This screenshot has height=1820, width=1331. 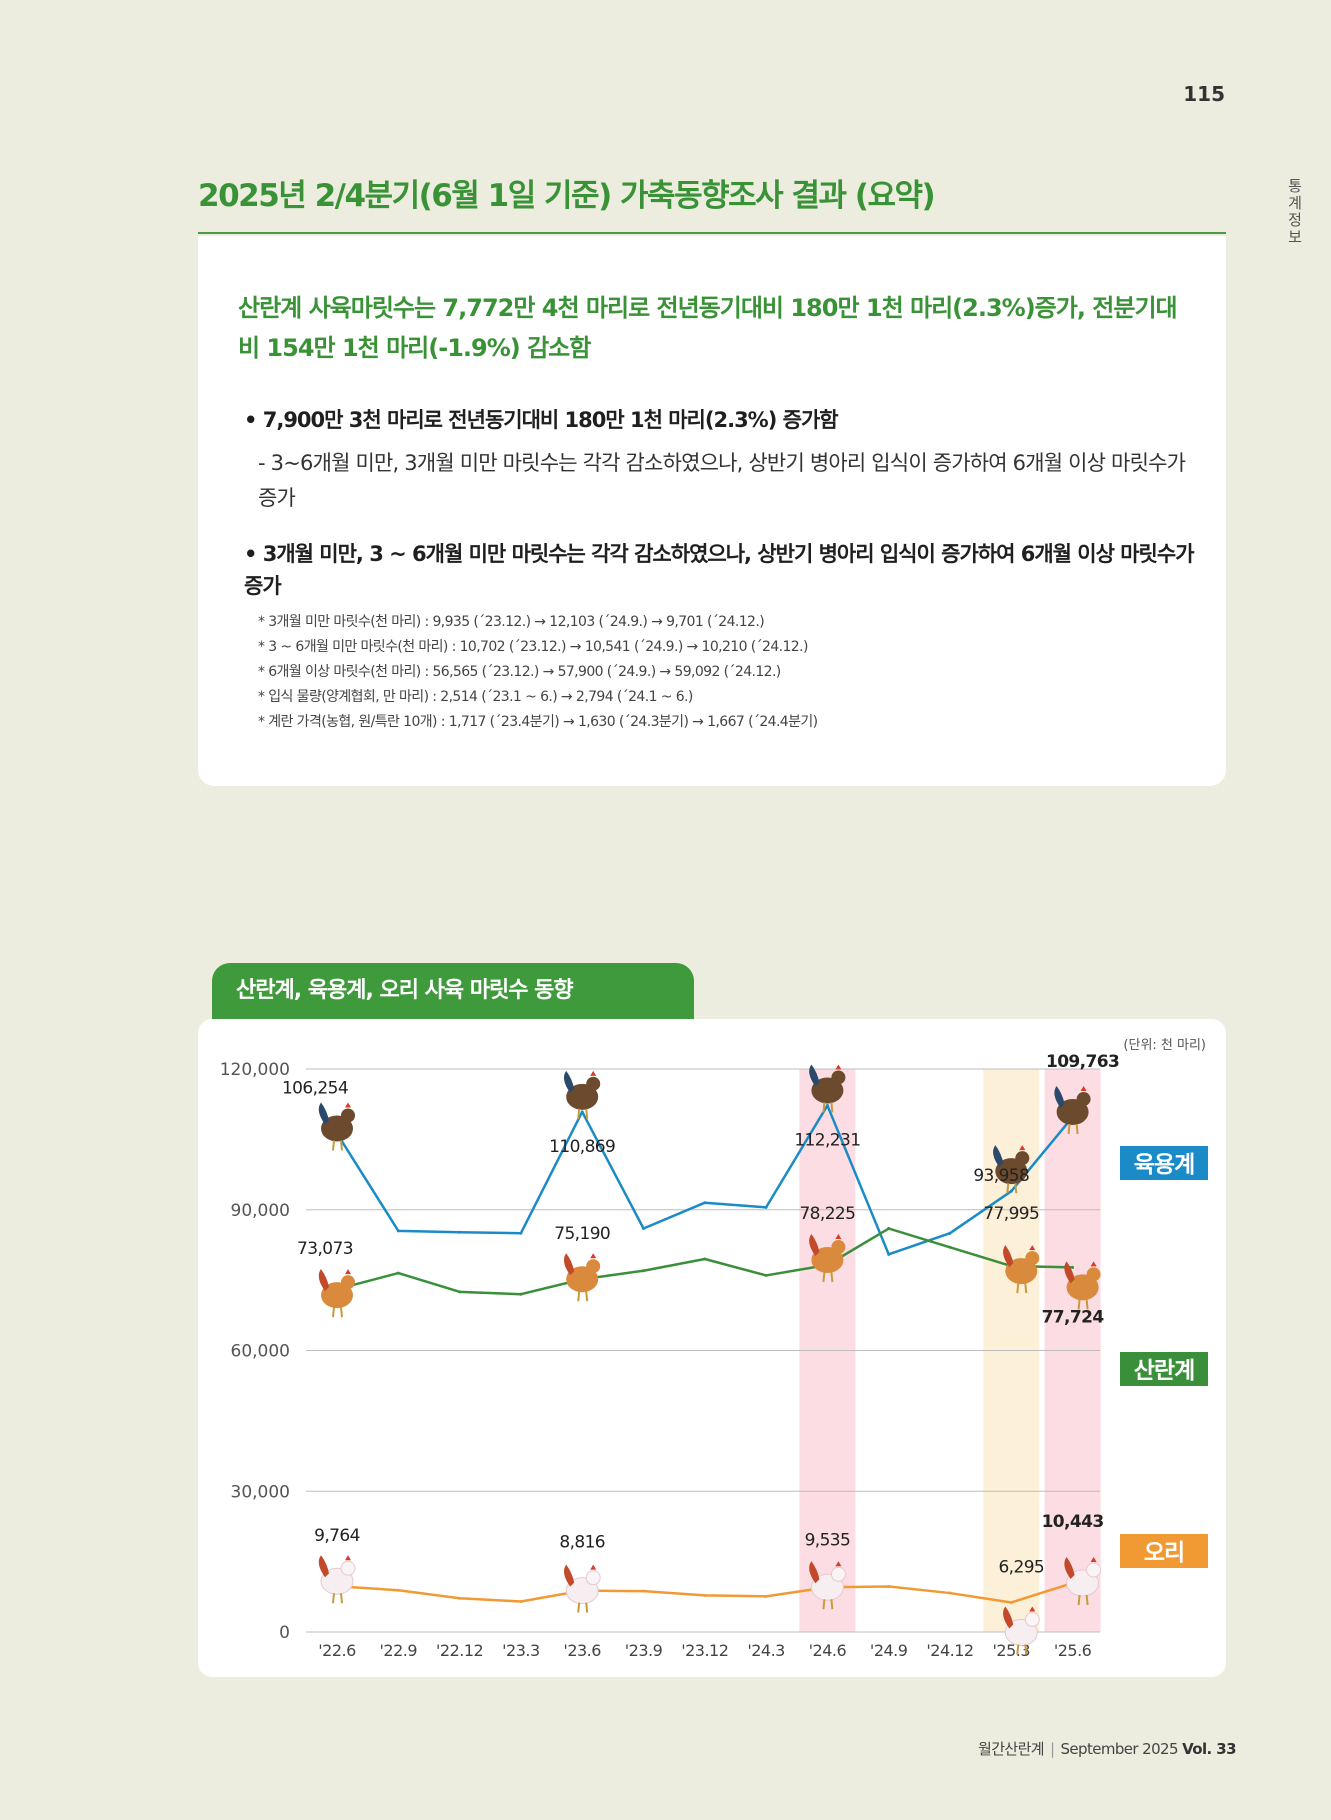 What do you see at coordinates (1204, 94) in the screenshot?
I see `page-number: 115` at bounding box center [1204, 94].